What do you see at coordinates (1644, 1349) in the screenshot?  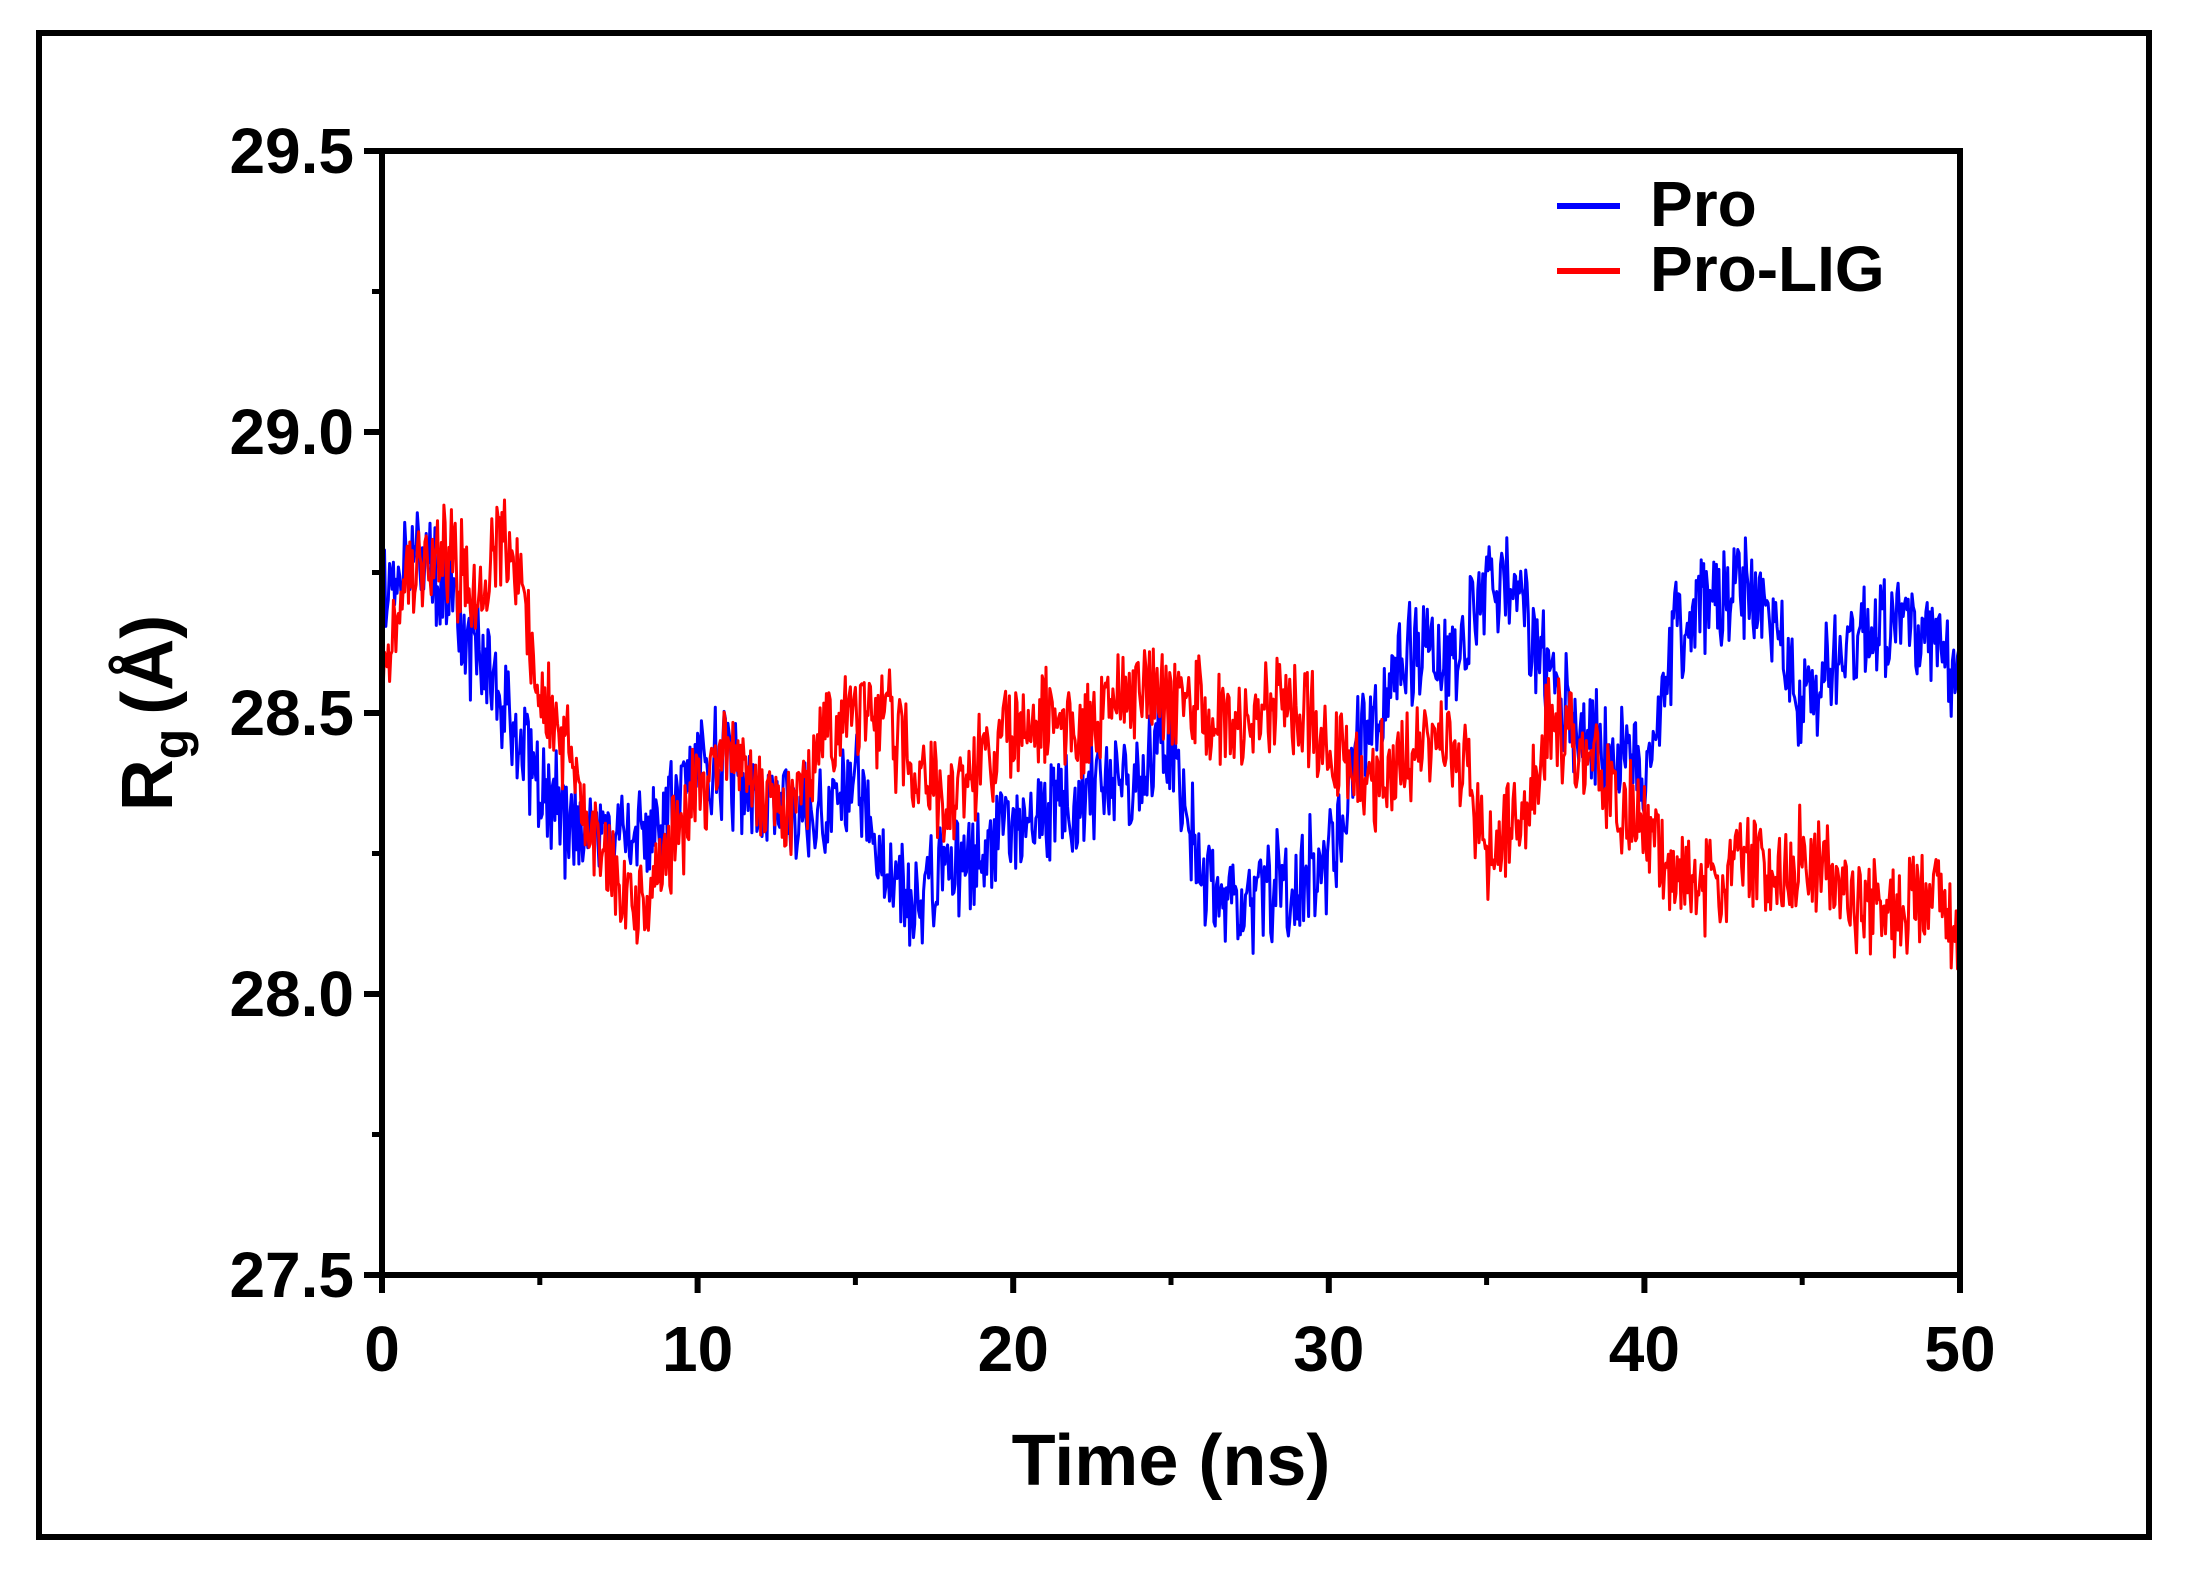 I see `x-tick-label: 40` at bounding box center [1644, 1349].